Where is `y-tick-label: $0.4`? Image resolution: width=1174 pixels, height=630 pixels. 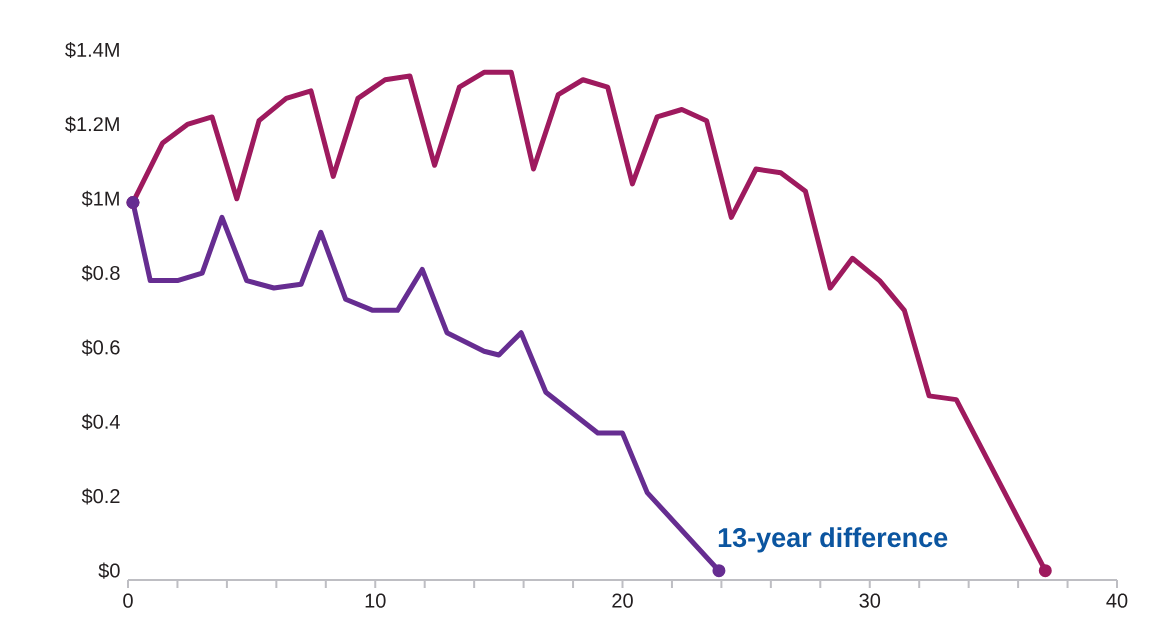 y-tick-label: $0.4 is located at coordinates (100, 422).